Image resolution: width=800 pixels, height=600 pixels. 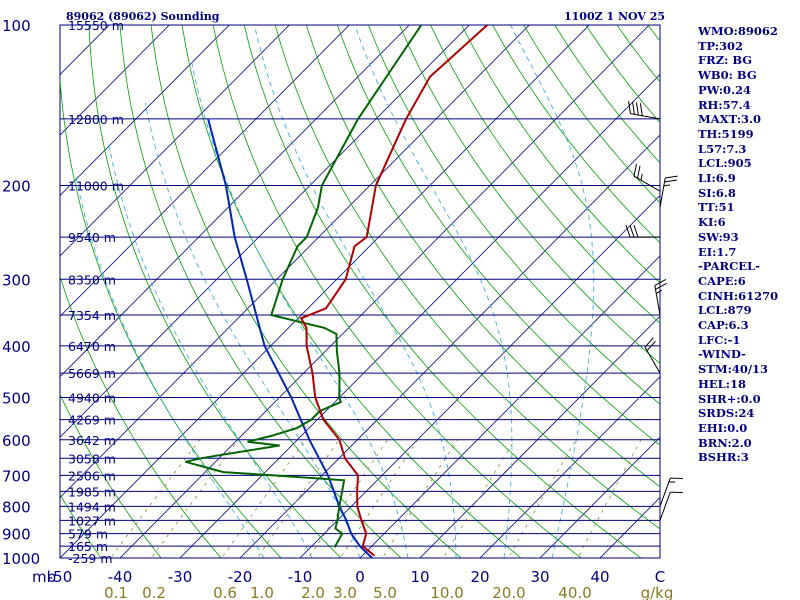 I want to click on temperature-tick-label: 20, so click(x=479, y=577).